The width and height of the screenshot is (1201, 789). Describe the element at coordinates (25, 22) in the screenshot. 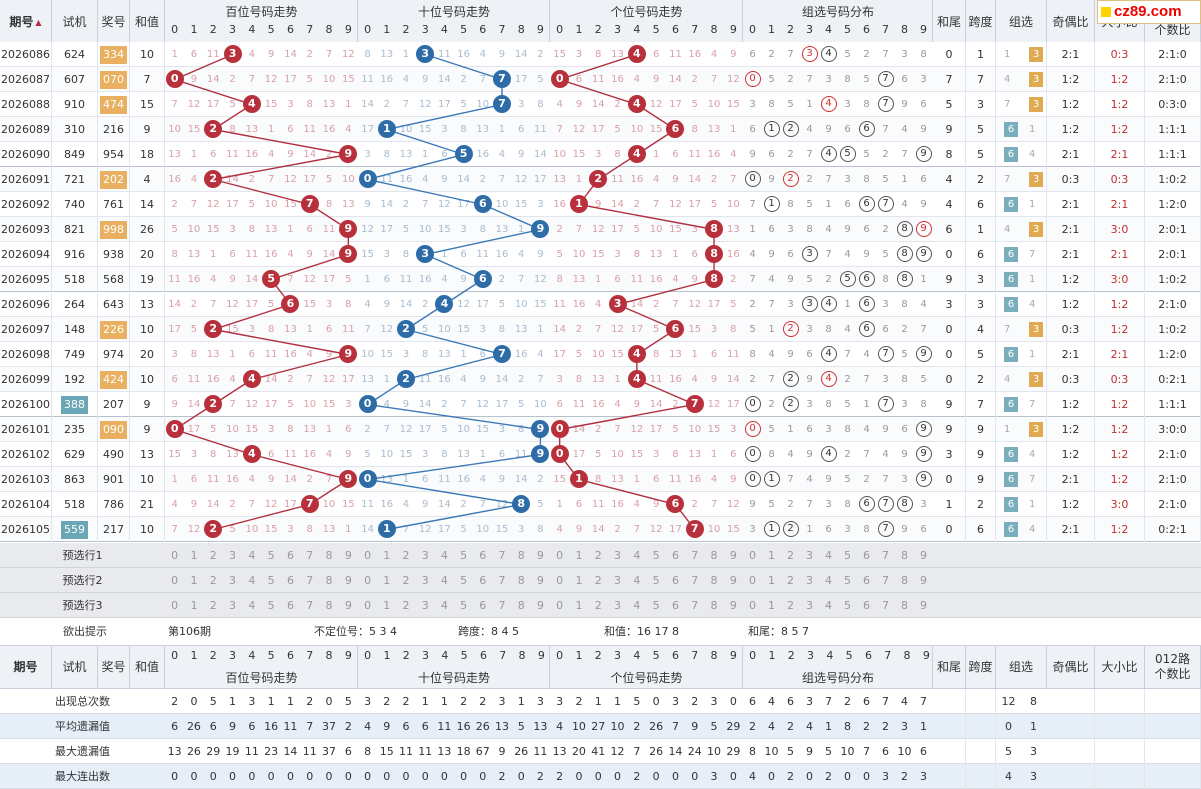

I see `sort-header: 期号 ▲` at that location.